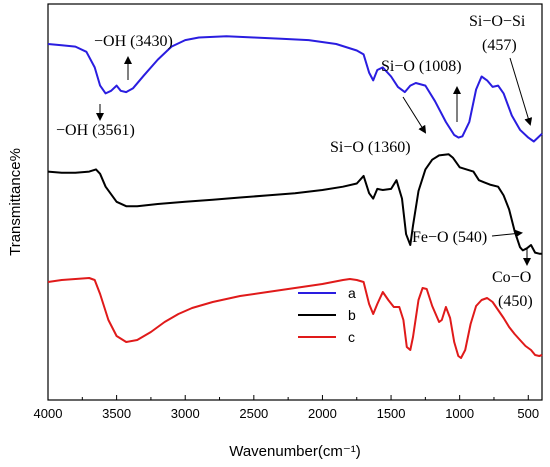 This screenshot has width=550, height=467. What do you see at coordinates (116, 413) in the screenshot?
I see `x-tick-label: 3500` at bounding box center [116, 413].